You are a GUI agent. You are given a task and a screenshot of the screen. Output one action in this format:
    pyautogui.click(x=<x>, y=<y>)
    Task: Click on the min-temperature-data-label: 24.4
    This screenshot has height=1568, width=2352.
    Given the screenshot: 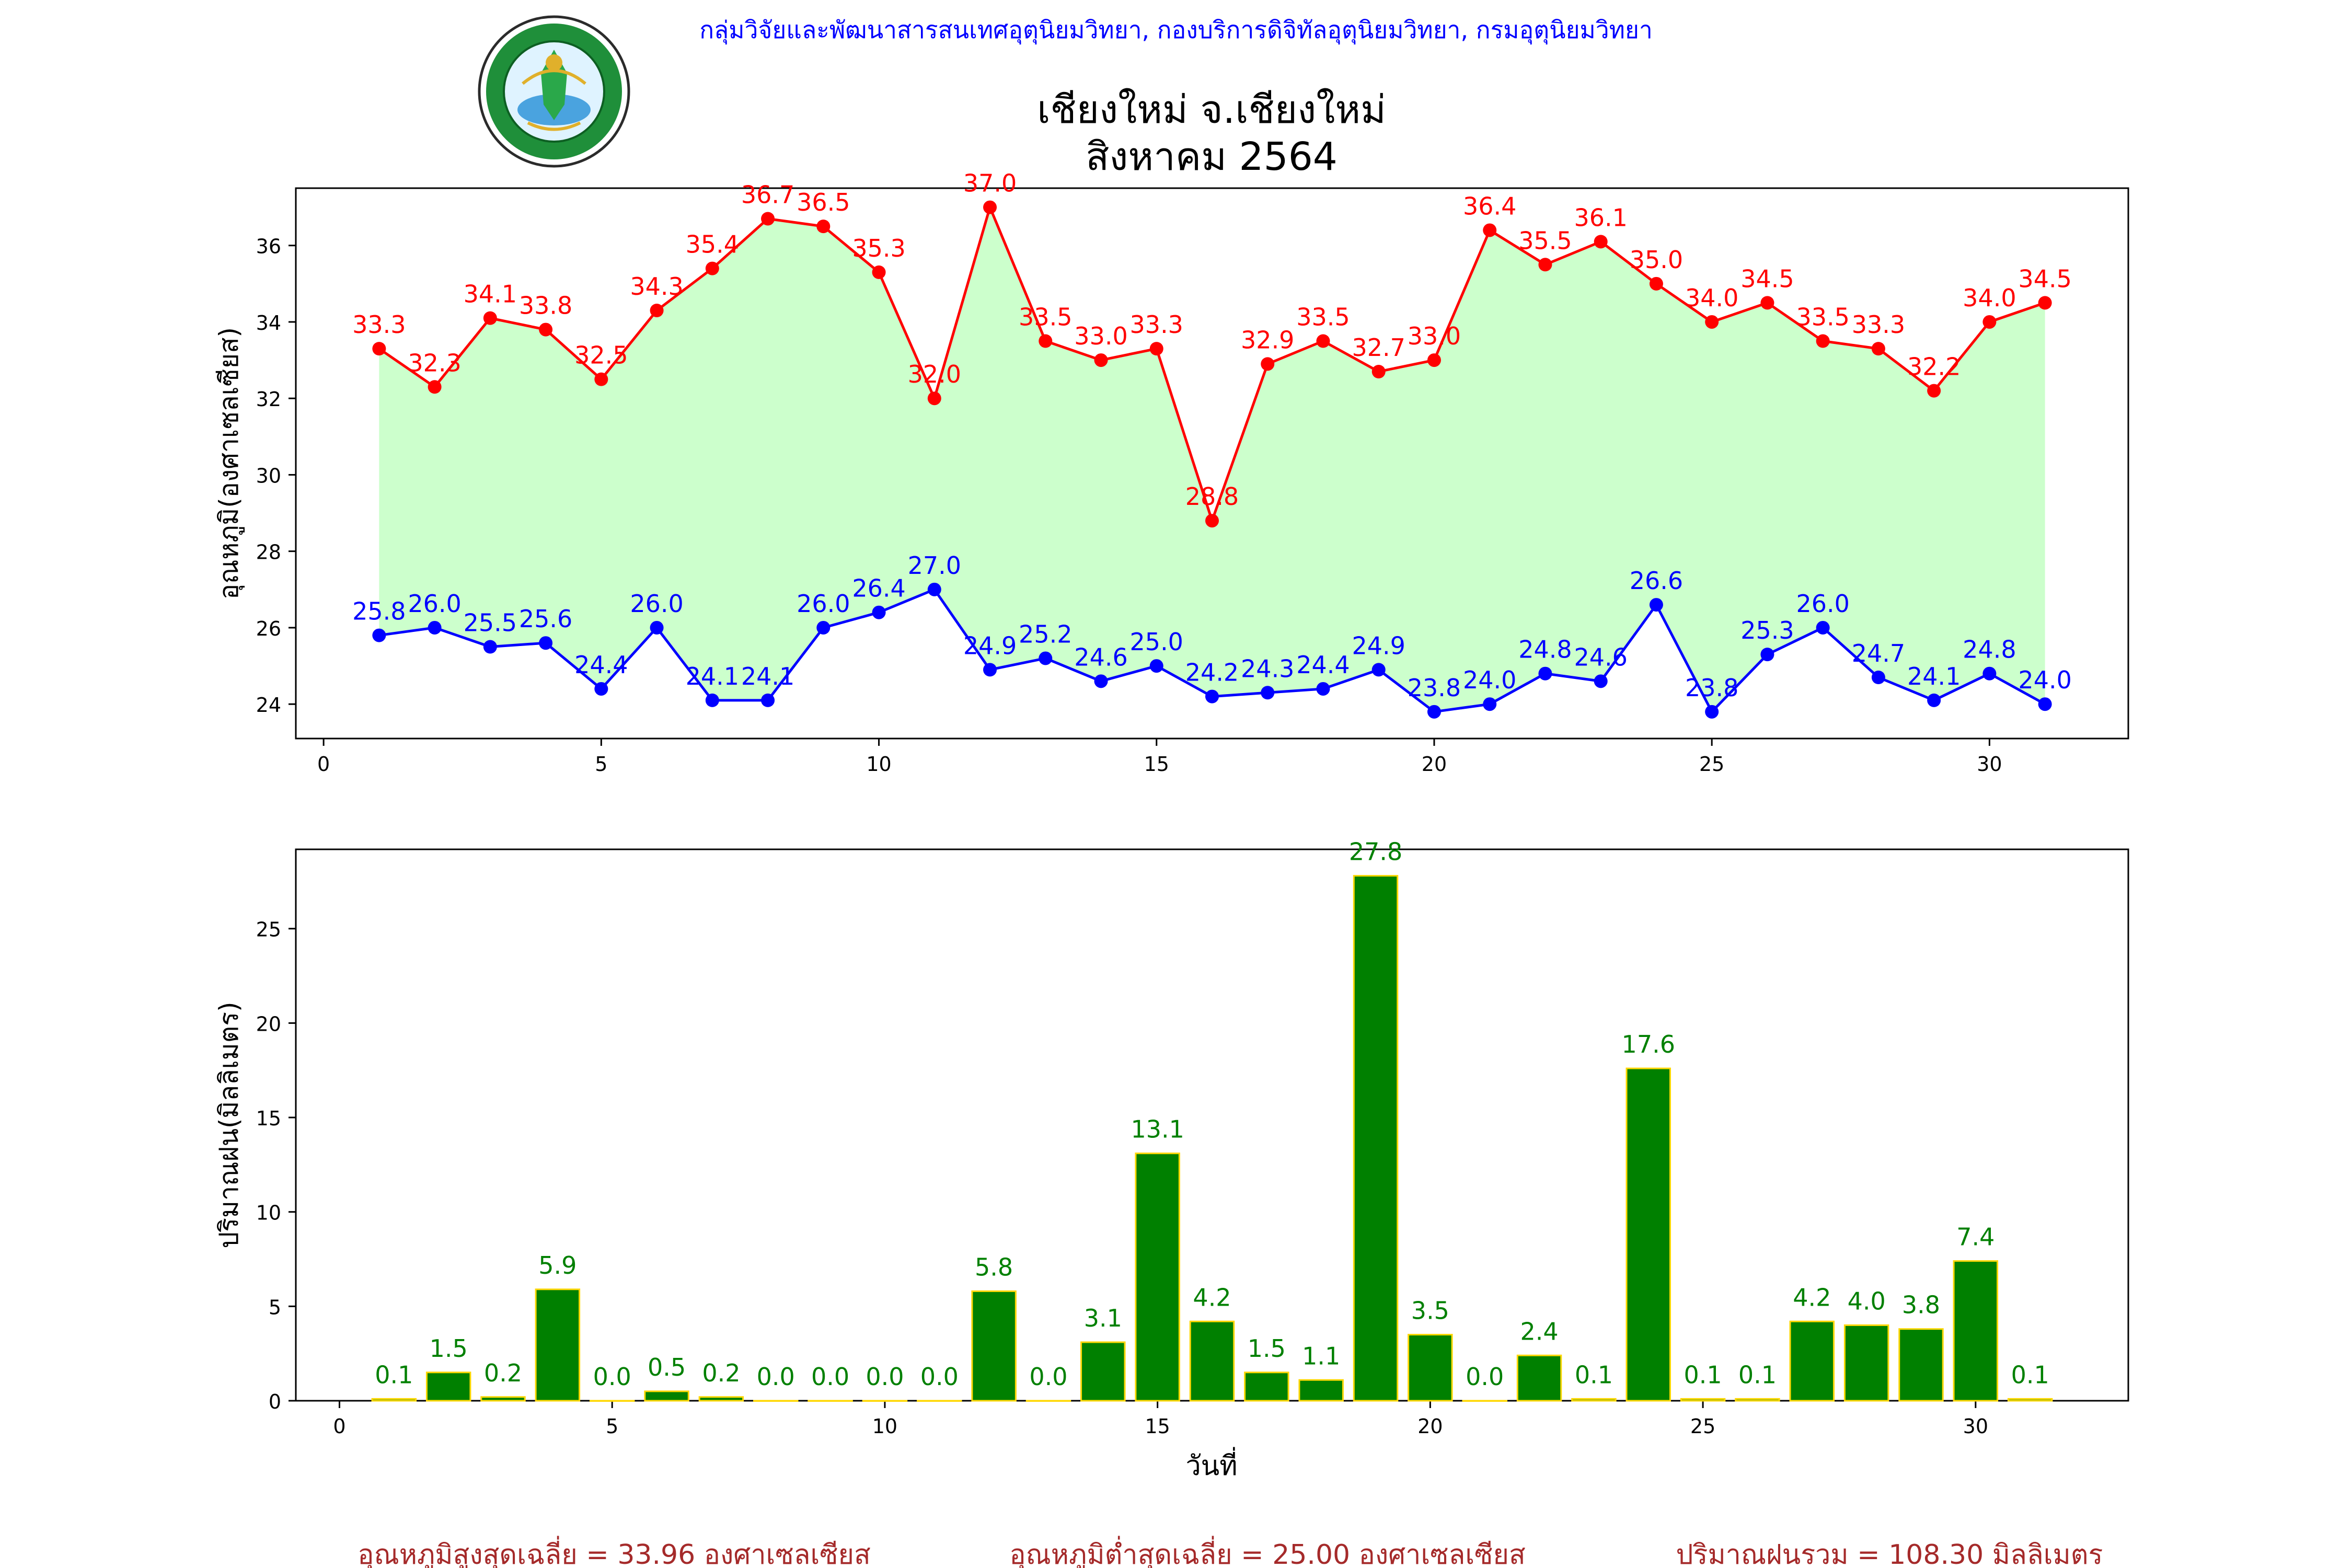 What is the action you would take?
    pyautogui.click(x=1323, y=665)
    